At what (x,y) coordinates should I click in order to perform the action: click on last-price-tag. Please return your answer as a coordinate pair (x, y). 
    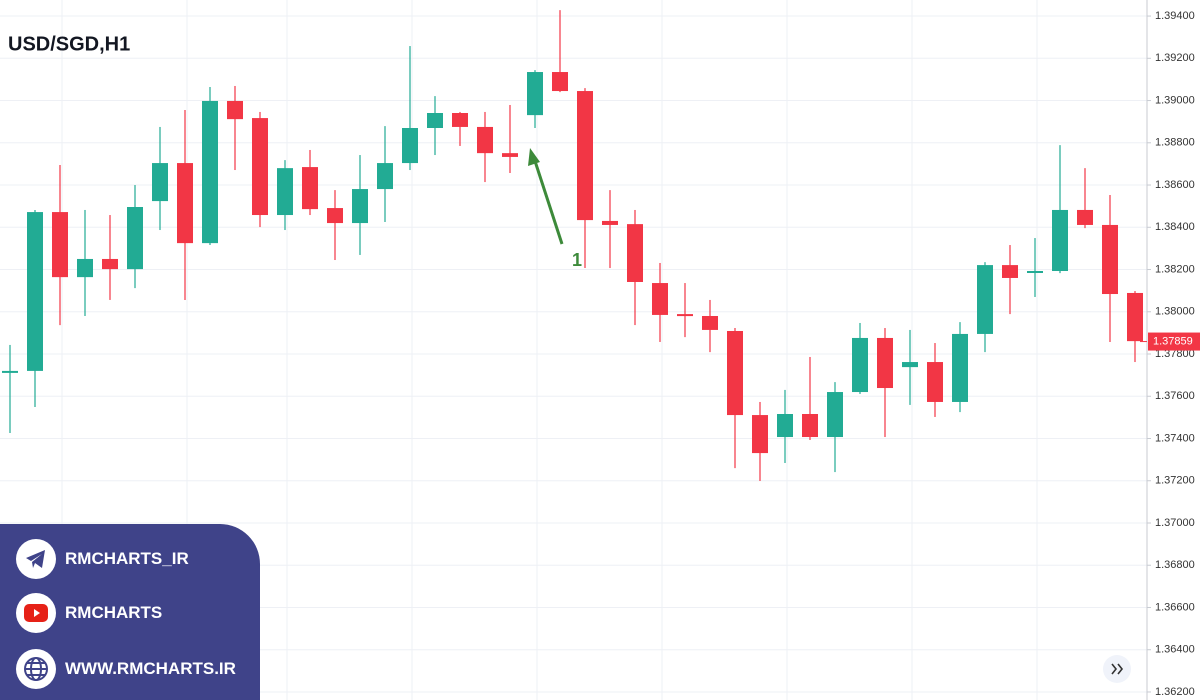
    Looking at the image, I should click on (1174, 341).